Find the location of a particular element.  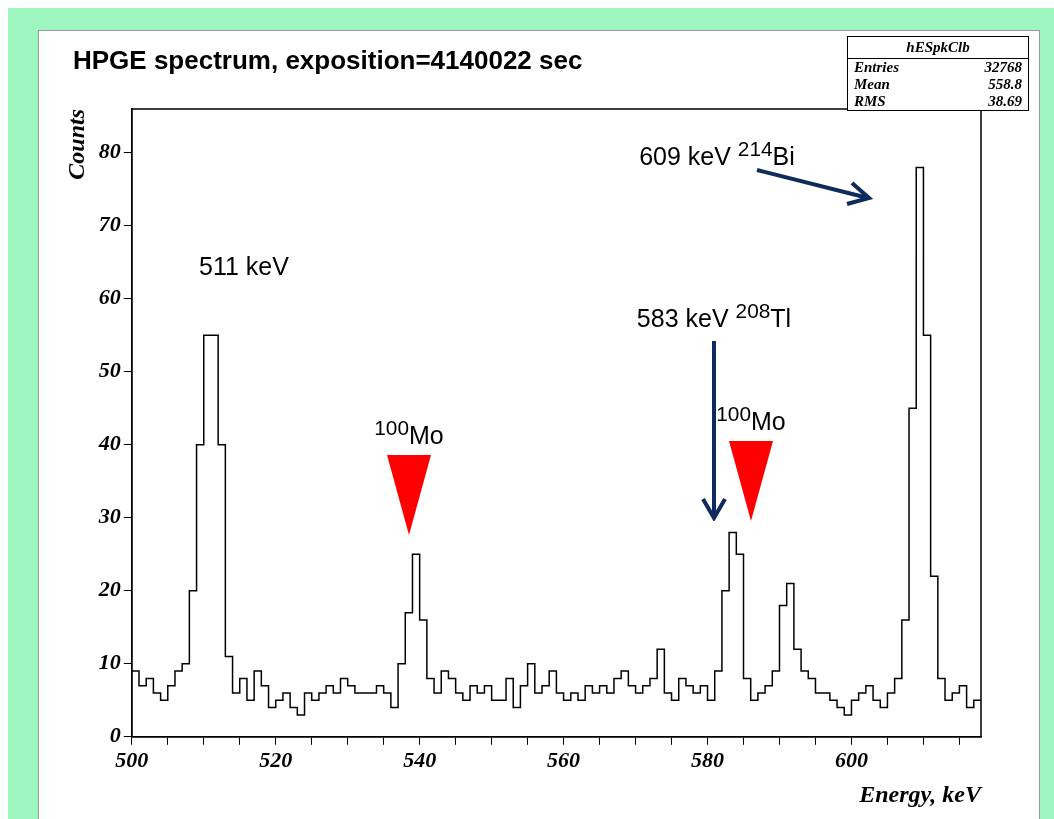

x-tick-label: 500 is located at coordinates (132, 759).